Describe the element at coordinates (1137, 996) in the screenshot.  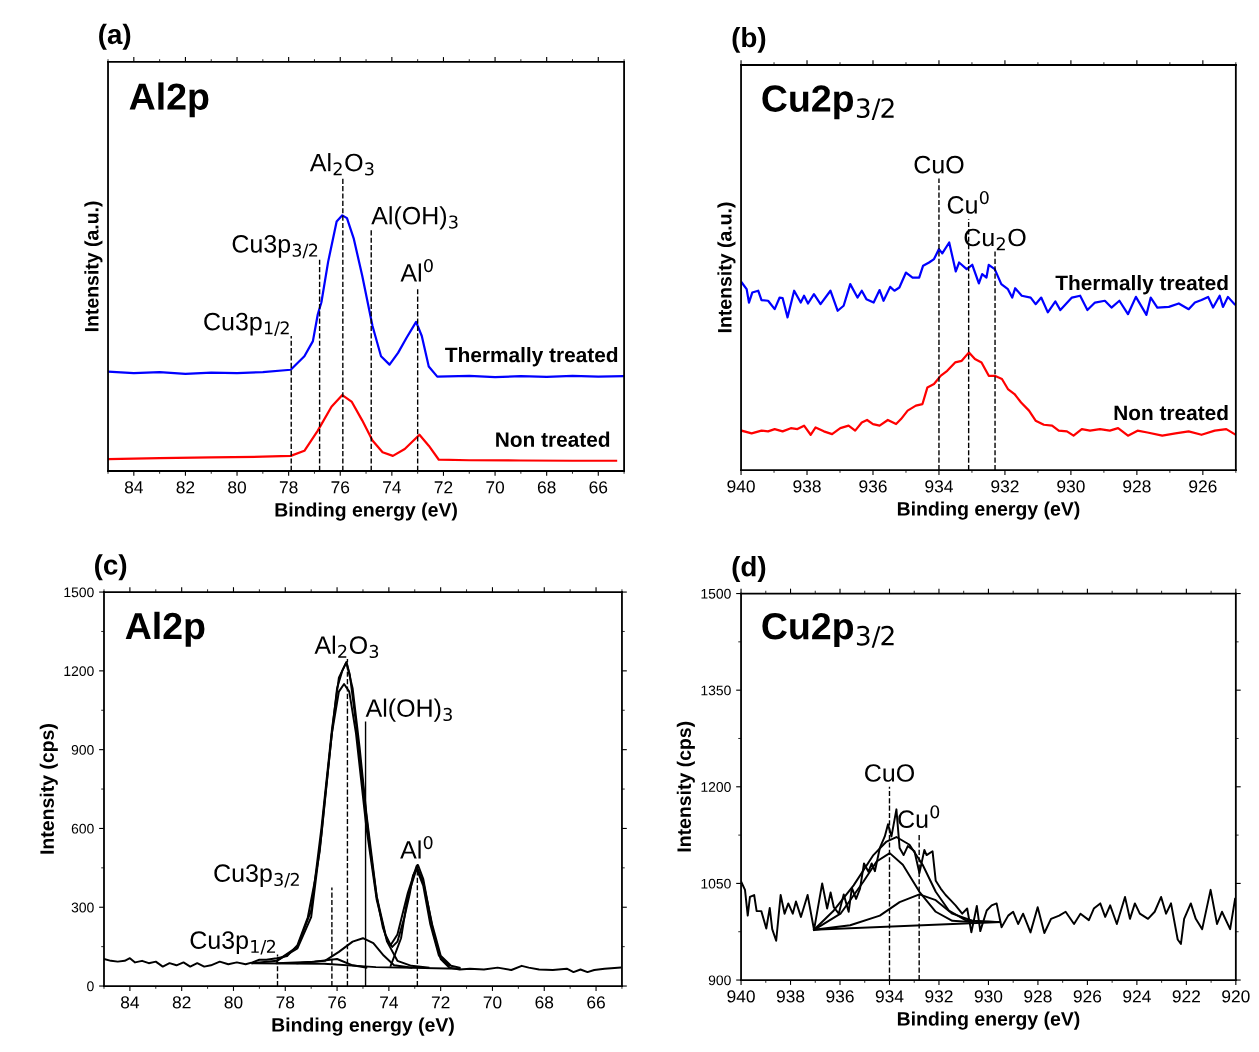
I see `x-tick-label: 924` at that location.